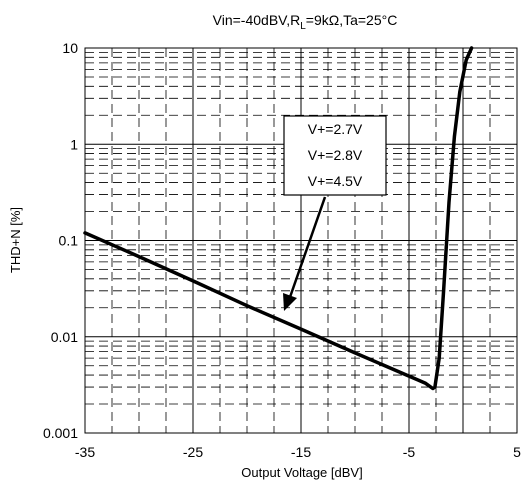 This screenshot has width=527, height=485. I want to click on y-tick-label: 1, so click(74, 144).